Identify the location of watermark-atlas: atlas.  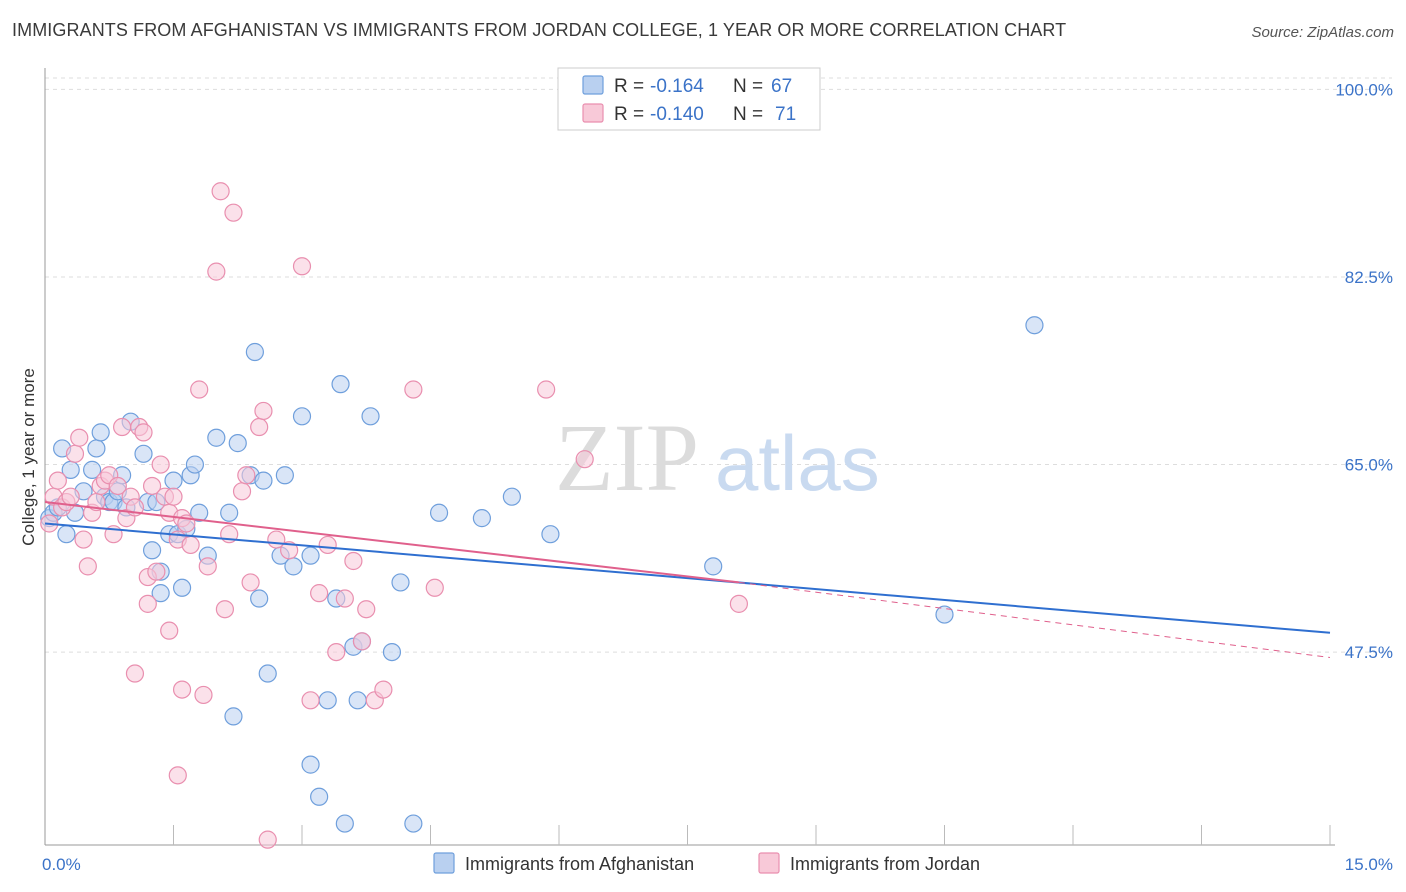
(797, 463).